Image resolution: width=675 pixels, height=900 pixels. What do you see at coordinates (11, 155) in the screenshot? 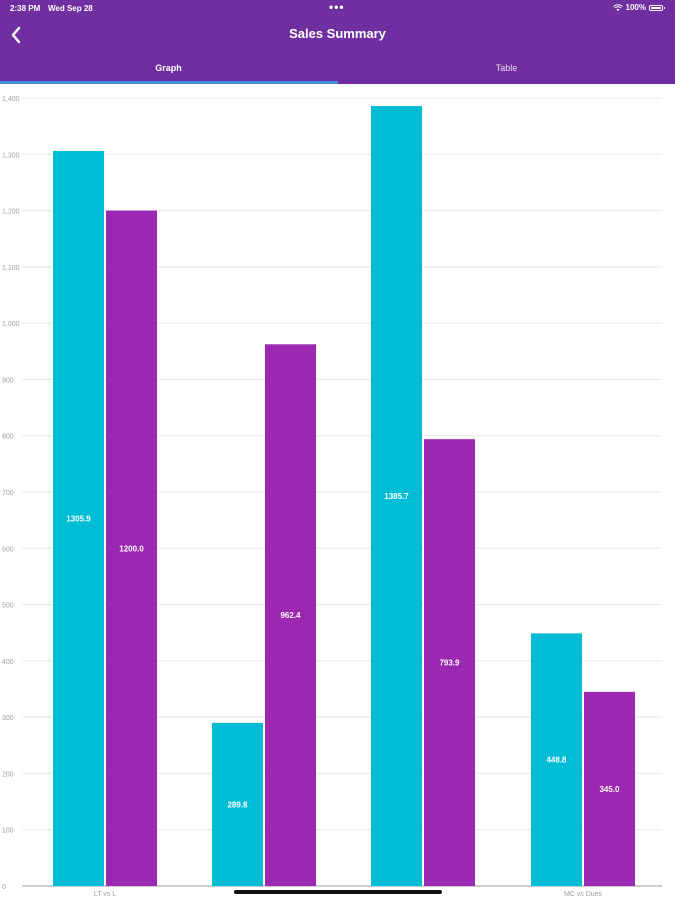
I see `y-tick-label: 1,300` at bounding box center [11, 155].